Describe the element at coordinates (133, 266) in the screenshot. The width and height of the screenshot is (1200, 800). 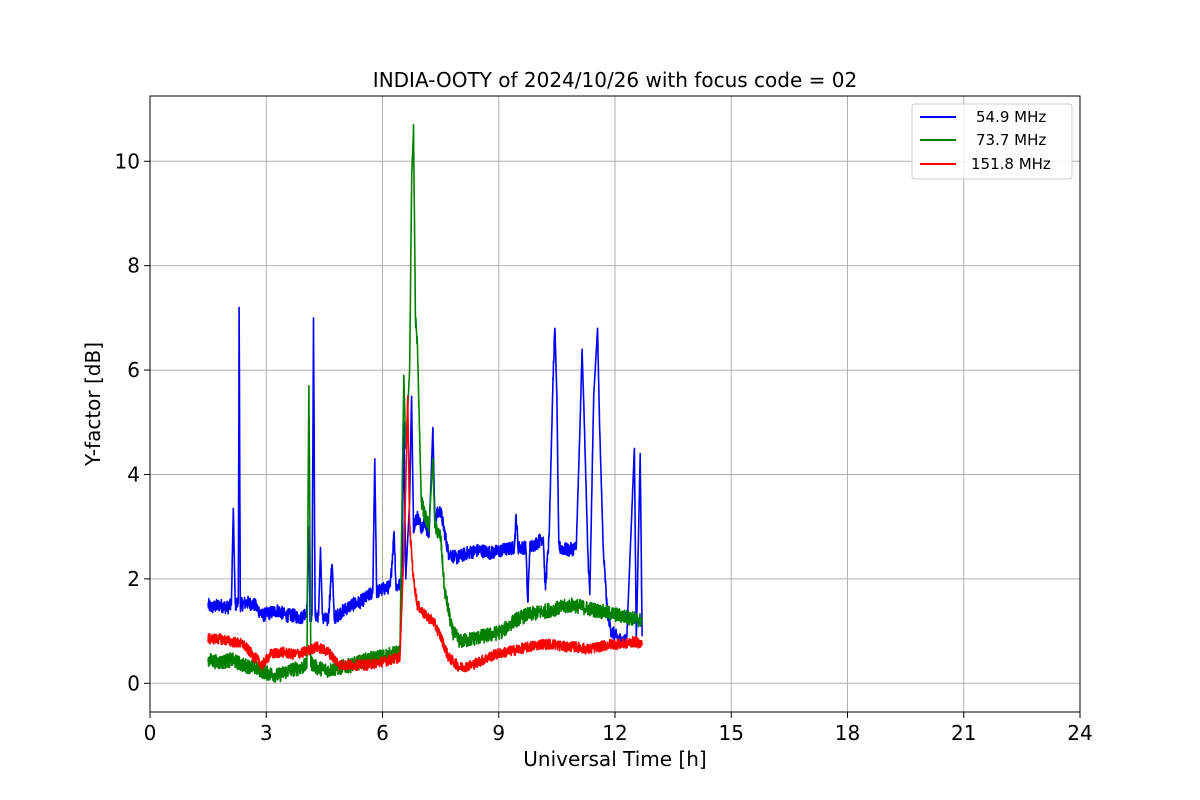
I see `y-tick-label: 8` at that location.